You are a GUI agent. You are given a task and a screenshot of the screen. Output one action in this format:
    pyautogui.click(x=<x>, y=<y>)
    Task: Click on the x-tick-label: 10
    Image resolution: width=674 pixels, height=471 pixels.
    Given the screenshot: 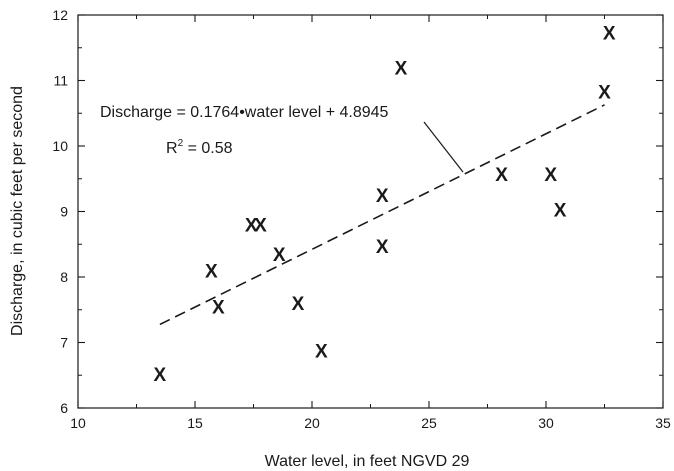 What is the action you would take?
    pyautogui.click(x=78, y=423)
    